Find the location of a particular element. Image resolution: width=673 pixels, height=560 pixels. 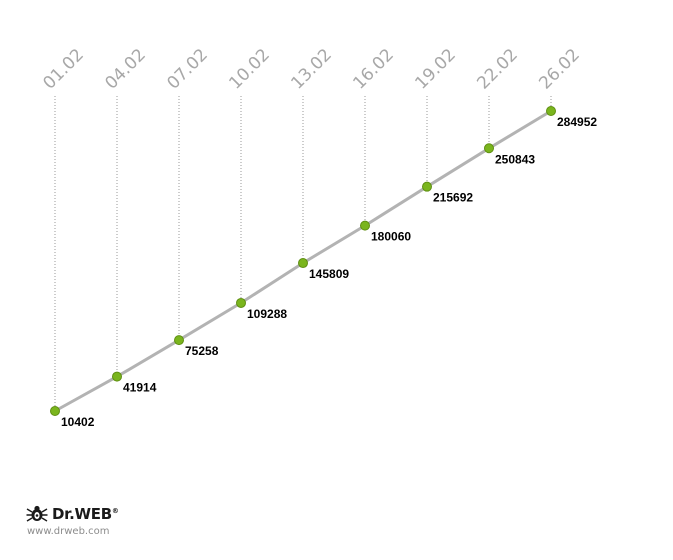

data-label: 10402 is located at coordinates (78, 422).